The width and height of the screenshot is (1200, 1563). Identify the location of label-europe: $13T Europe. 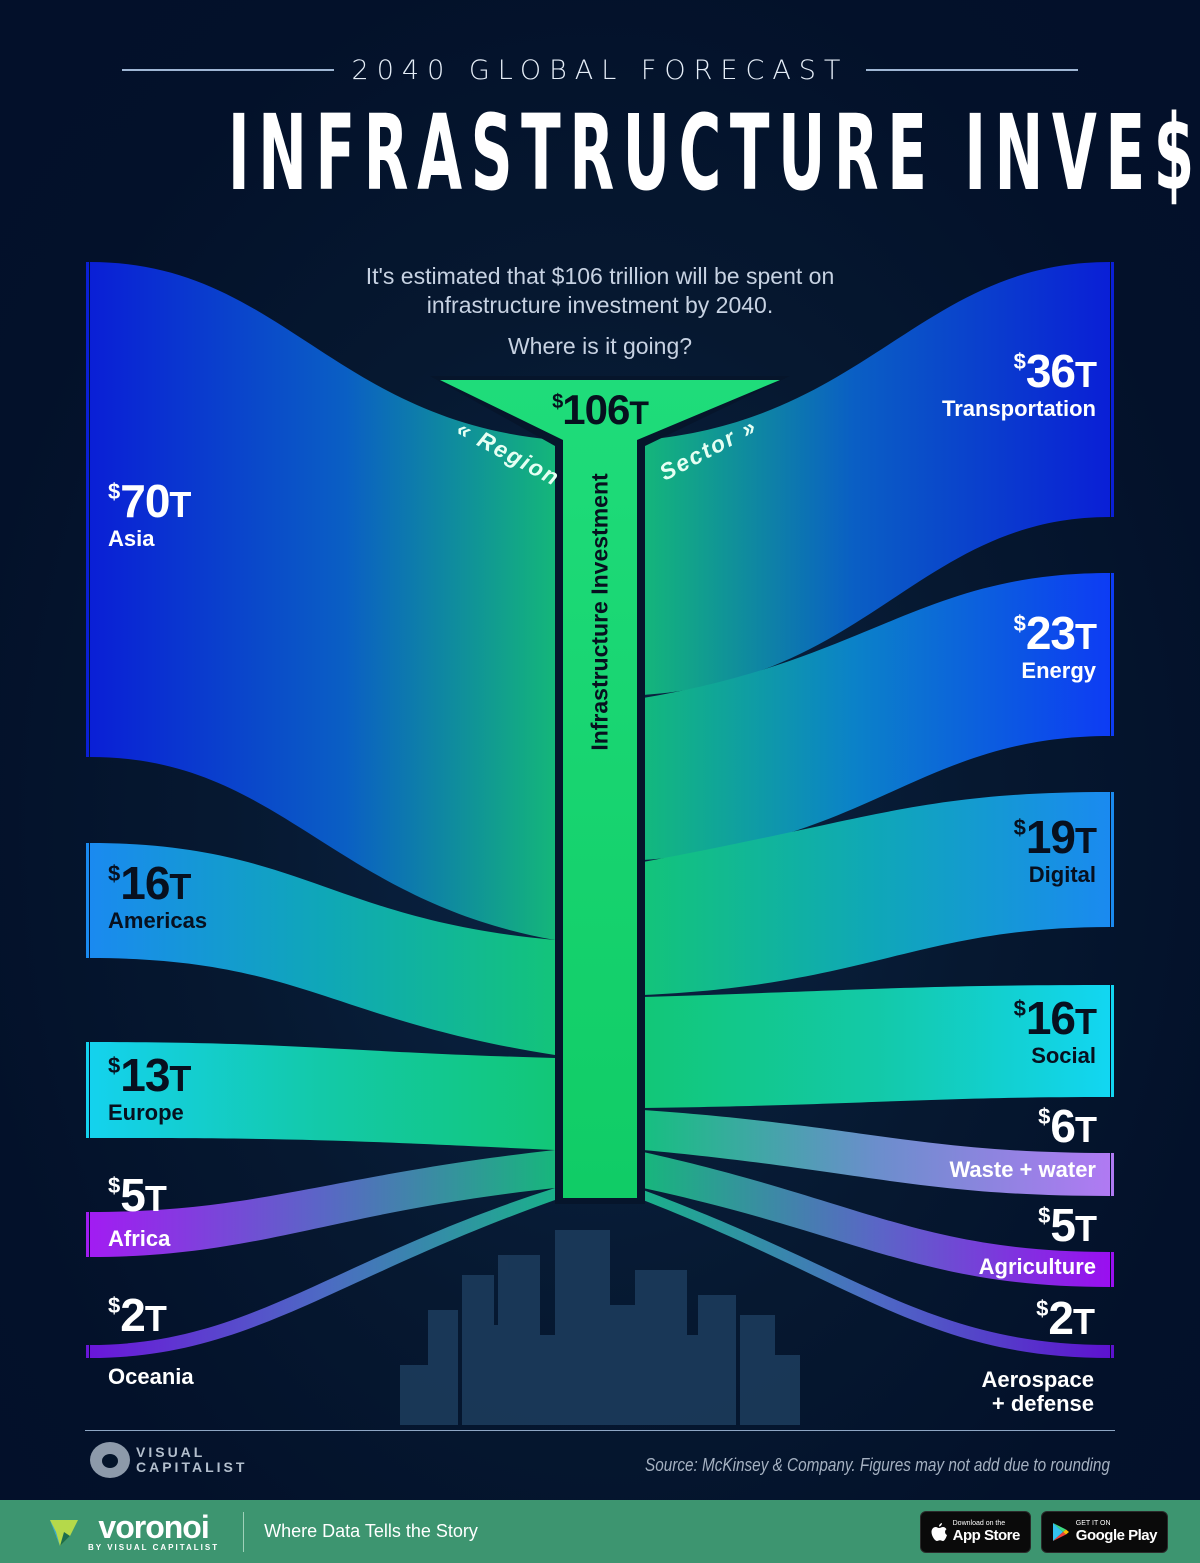
(149, 1087).